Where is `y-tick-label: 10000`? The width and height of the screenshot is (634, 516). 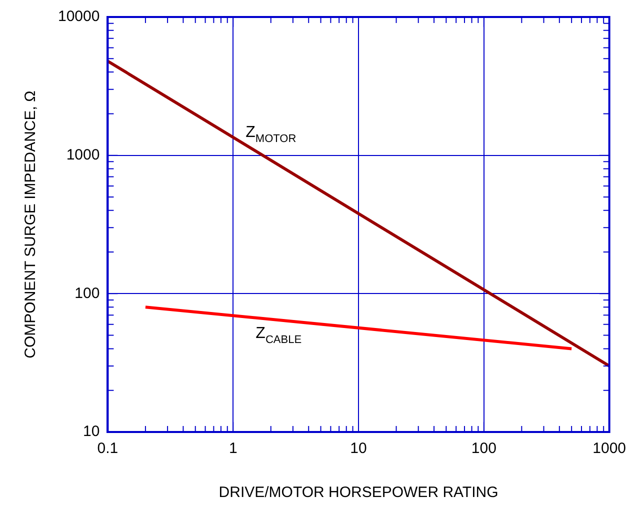
y-tick-label: 10000 is located at coordinates (79, 17).